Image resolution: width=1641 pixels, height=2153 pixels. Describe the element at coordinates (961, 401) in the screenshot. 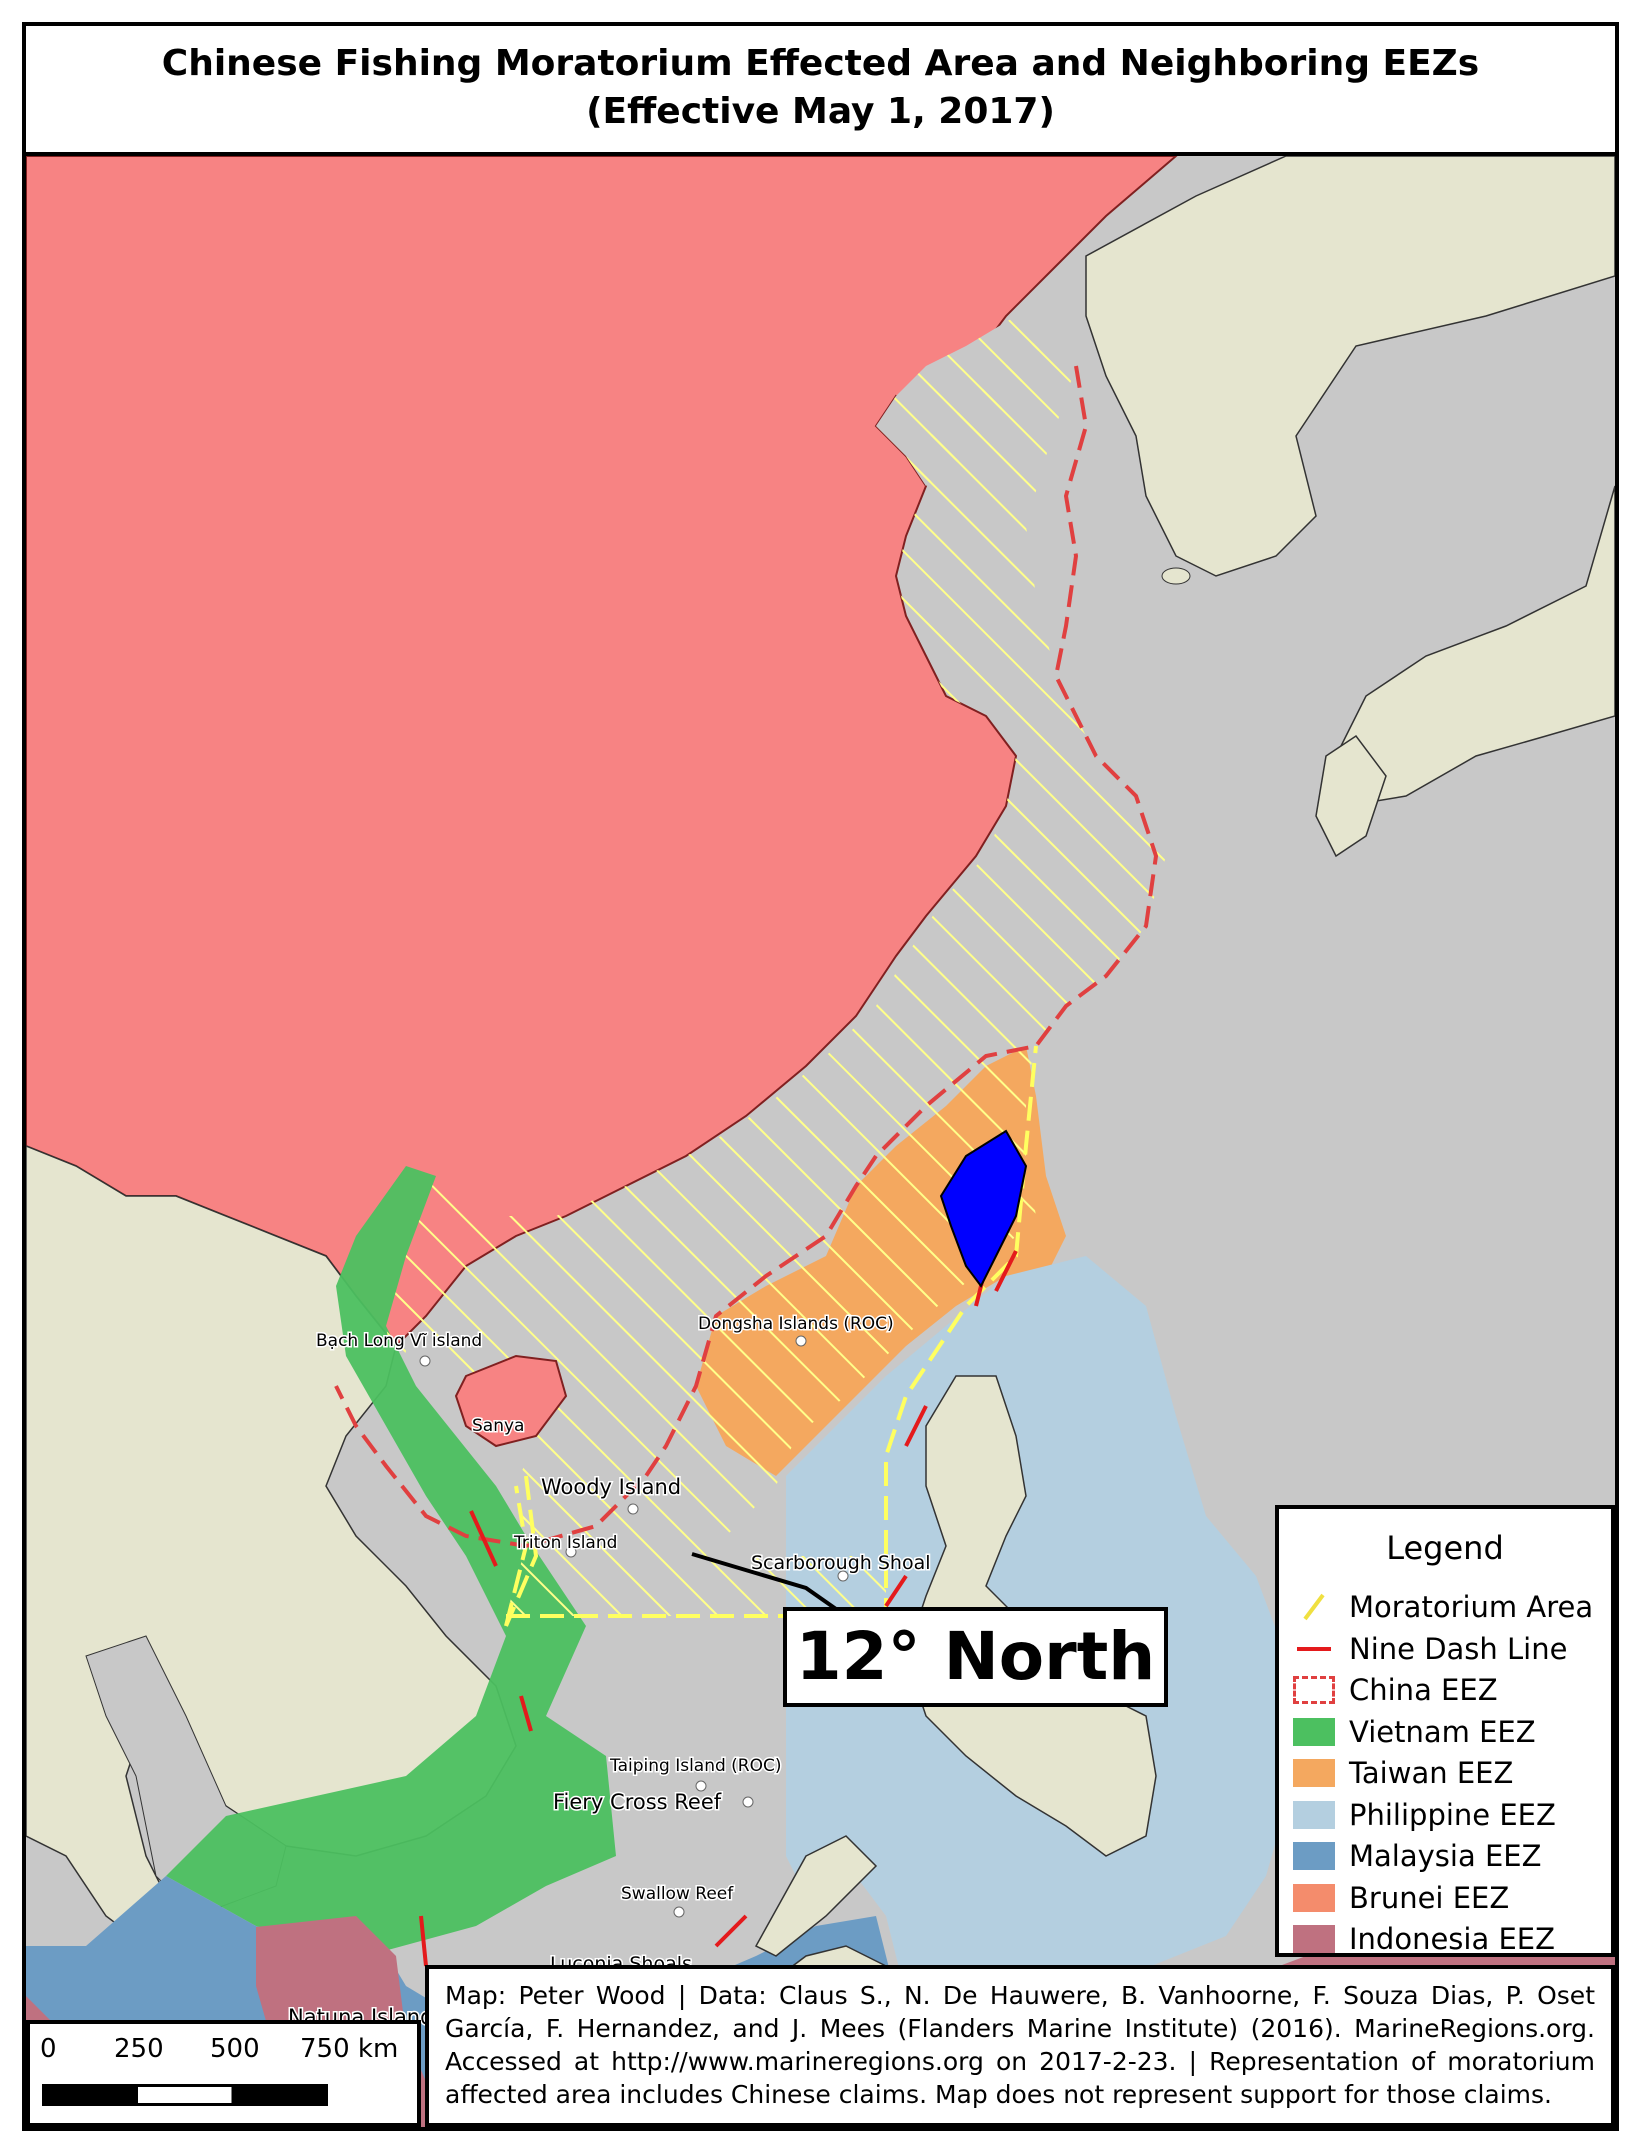

I see `moratorium-bohai` at that location.